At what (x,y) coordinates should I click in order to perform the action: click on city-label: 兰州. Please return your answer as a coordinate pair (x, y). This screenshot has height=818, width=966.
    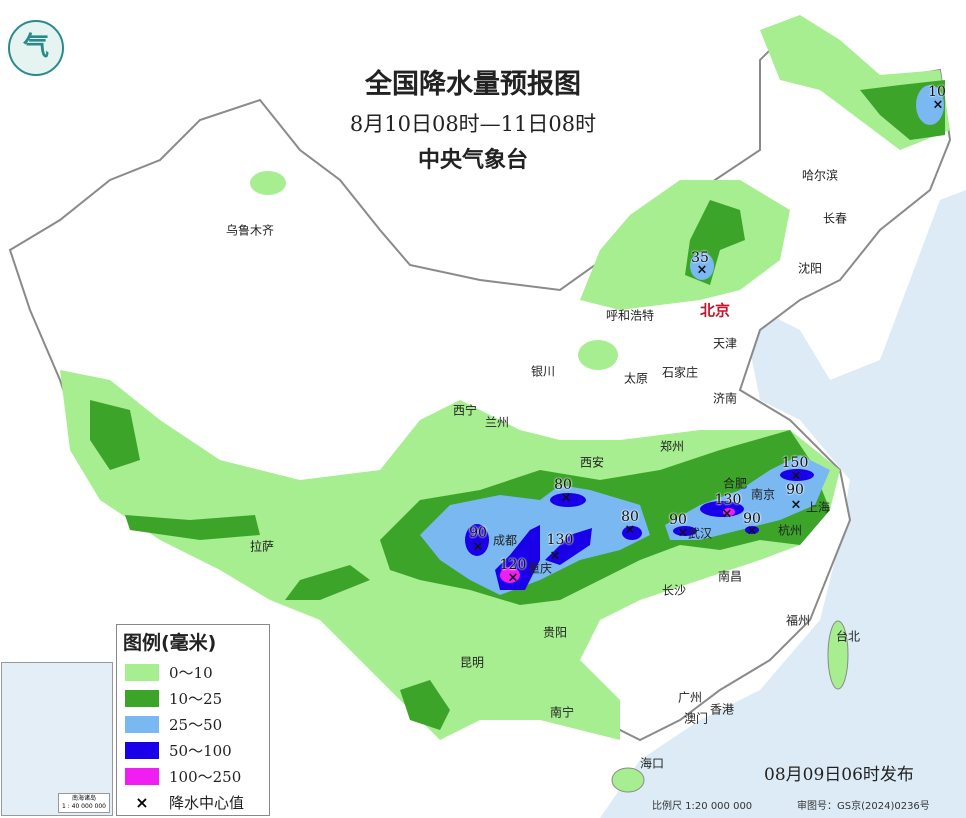
    Looking at the image, I should click on (497, 422).